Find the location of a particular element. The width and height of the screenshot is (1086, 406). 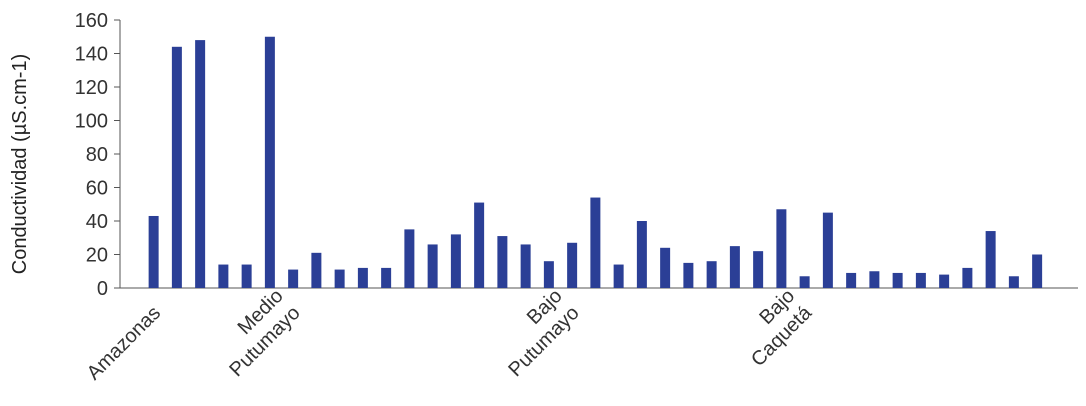

y-tick-label: 60 is located at coordinates (97, 189).